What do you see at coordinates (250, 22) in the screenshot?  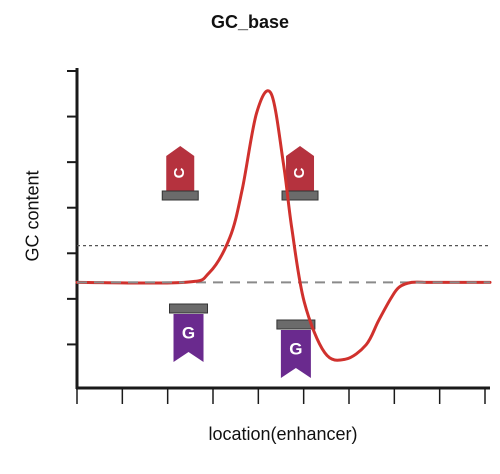 I see `chart-title: GC_base` at bounding box center [250, 22].